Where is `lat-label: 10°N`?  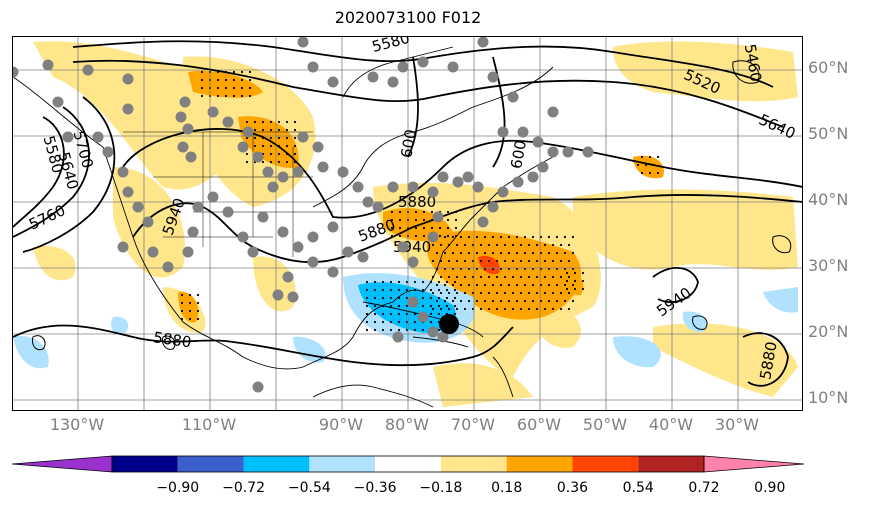 lat-label: 10°N is located at coordinates (828, 397).